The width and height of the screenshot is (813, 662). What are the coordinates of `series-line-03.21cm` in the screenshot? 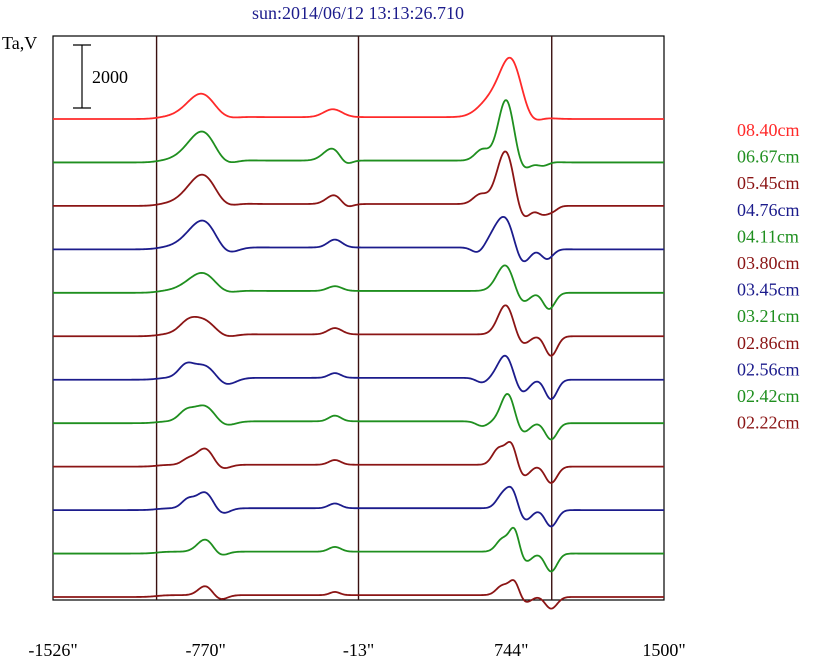 It's located at (358, 416).